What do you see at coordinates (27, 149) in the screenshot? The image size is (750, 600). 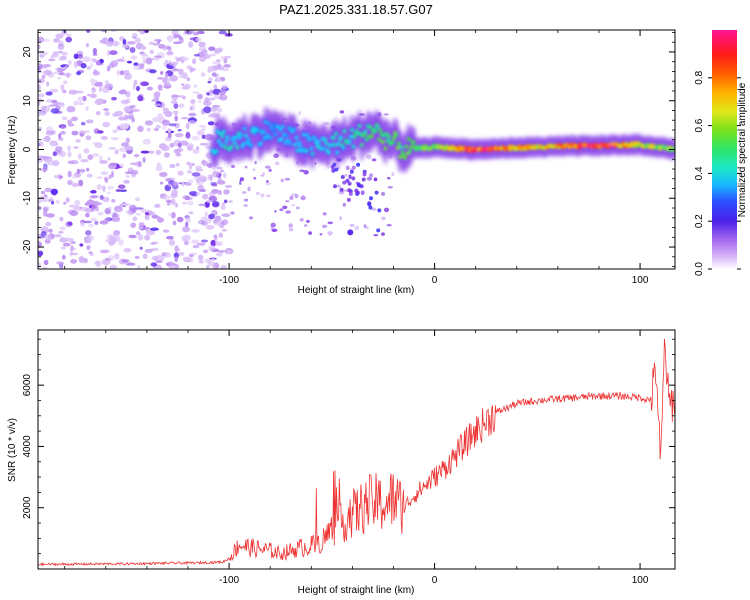 I see `spectrogram-ytick-label: 0` at bounding box center [27, 149].